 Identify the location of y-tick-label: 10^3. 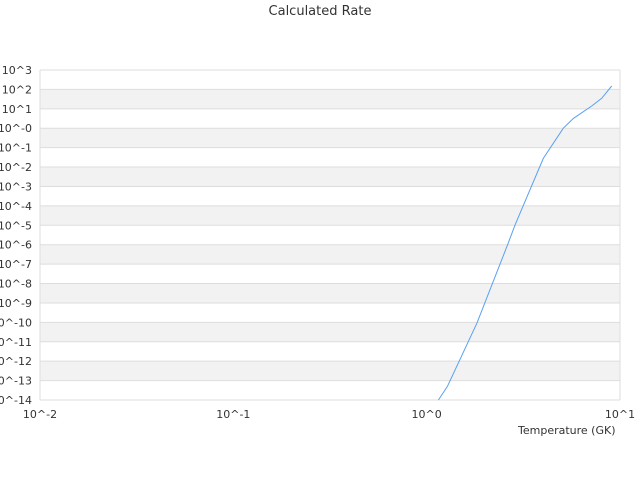
(17, 70).